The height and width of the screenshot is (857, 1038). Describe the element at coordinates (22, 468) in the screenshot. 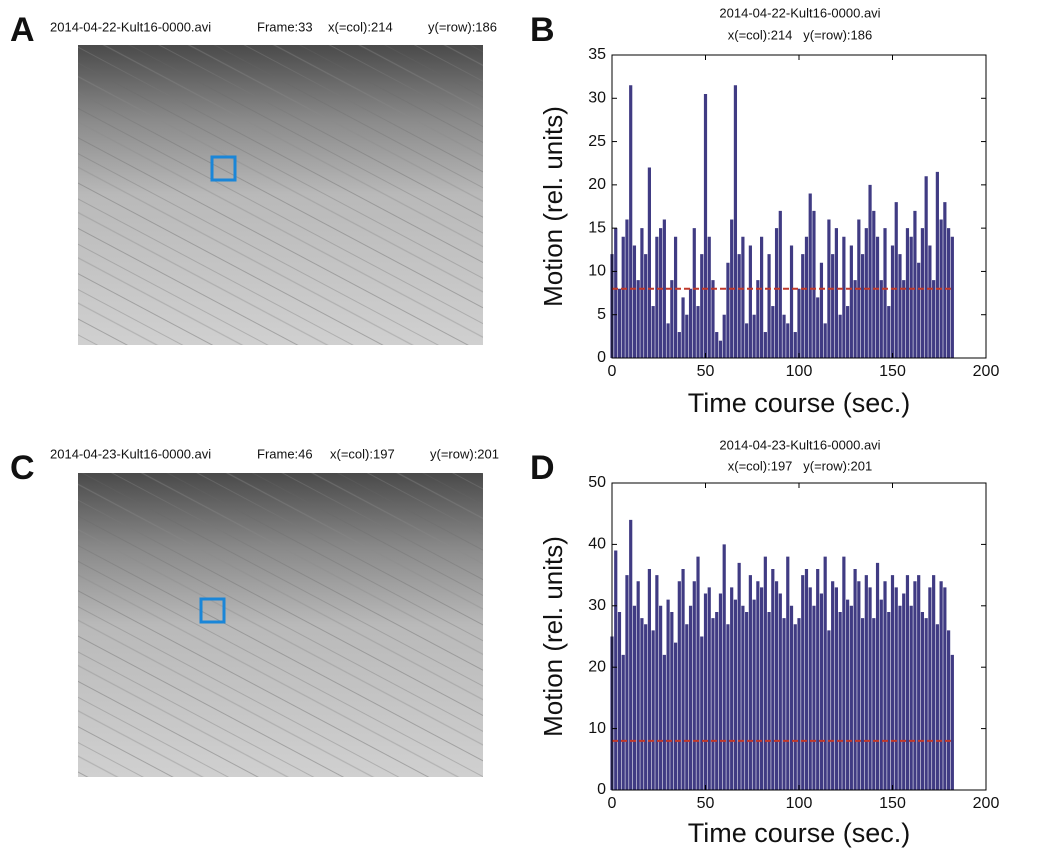

I see `panel-letter: C` at that location.